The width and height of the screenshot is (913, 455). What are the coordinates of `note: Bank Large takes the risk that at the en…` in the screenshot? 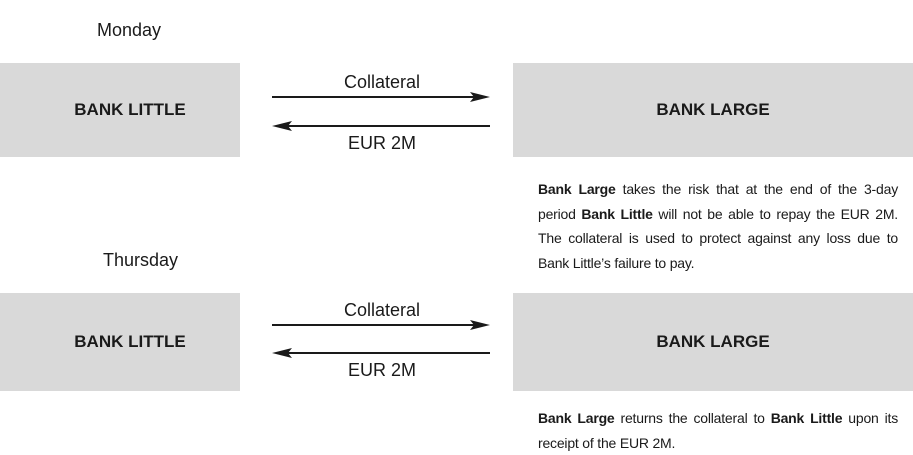 It's located at (718, 226).